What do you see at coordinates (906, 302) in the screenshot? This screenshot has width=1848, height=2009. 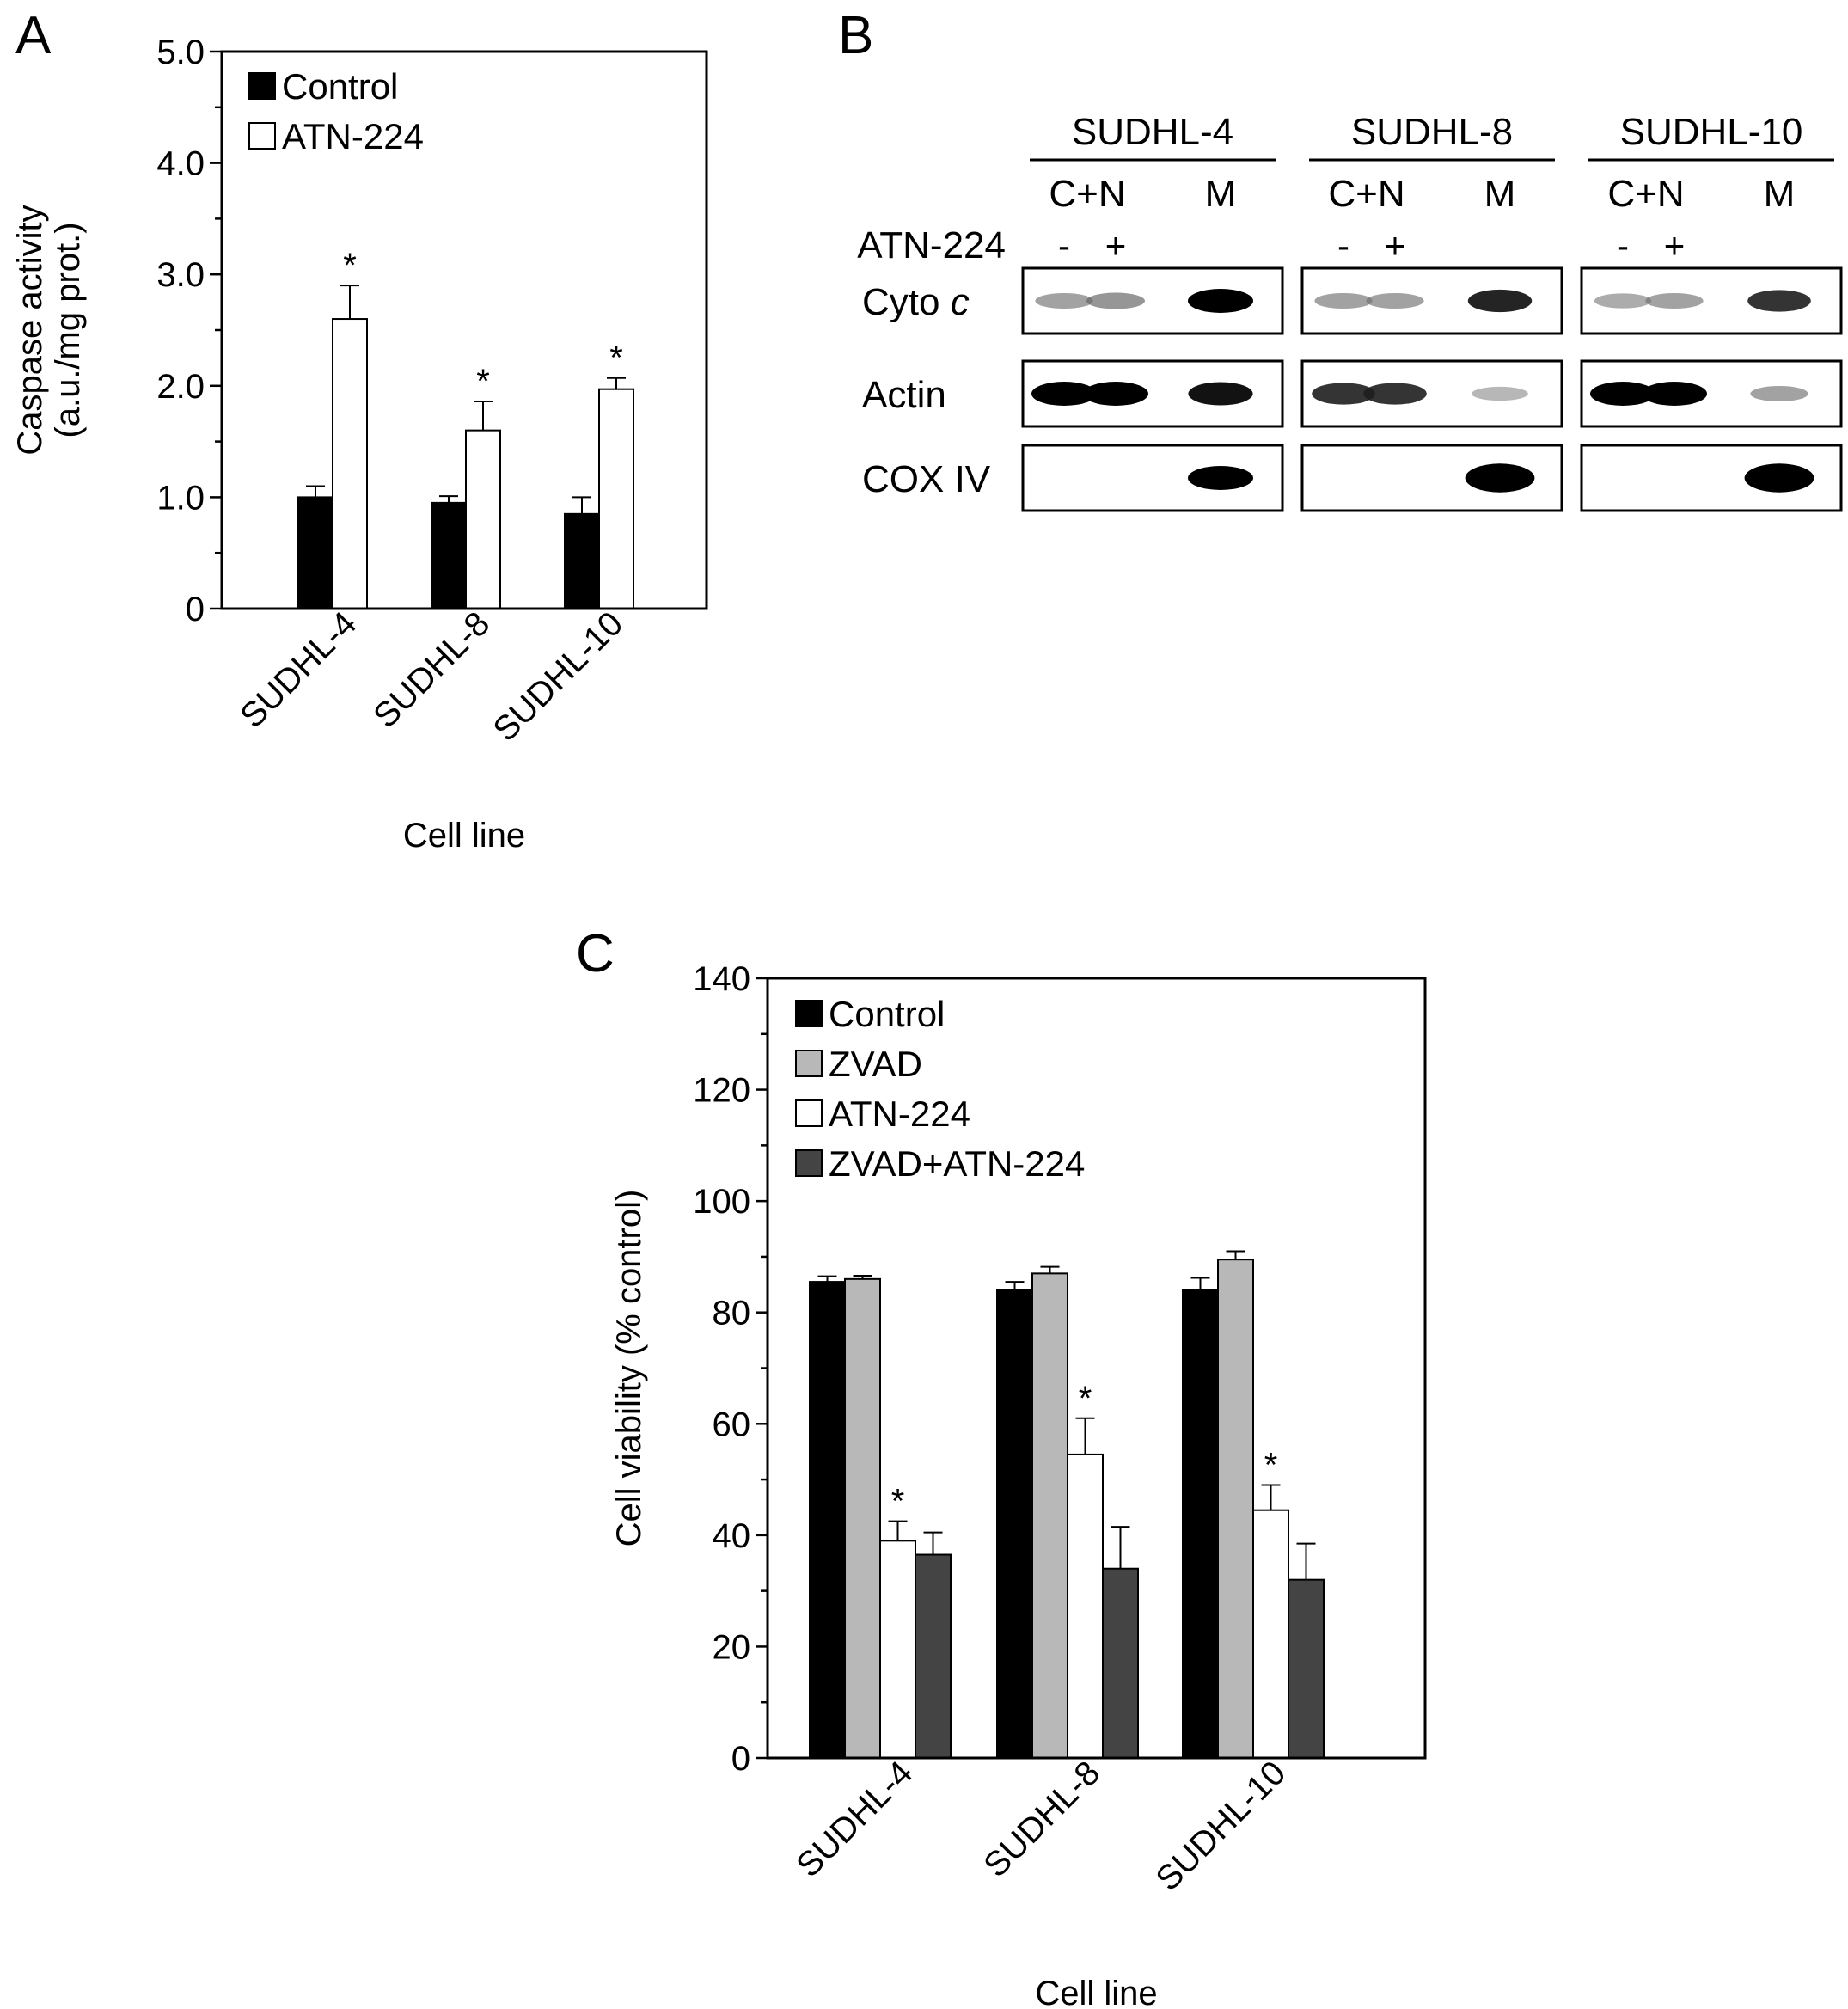 I see `blot-row-label-main: Cyto` at bounding box center [906, 302].